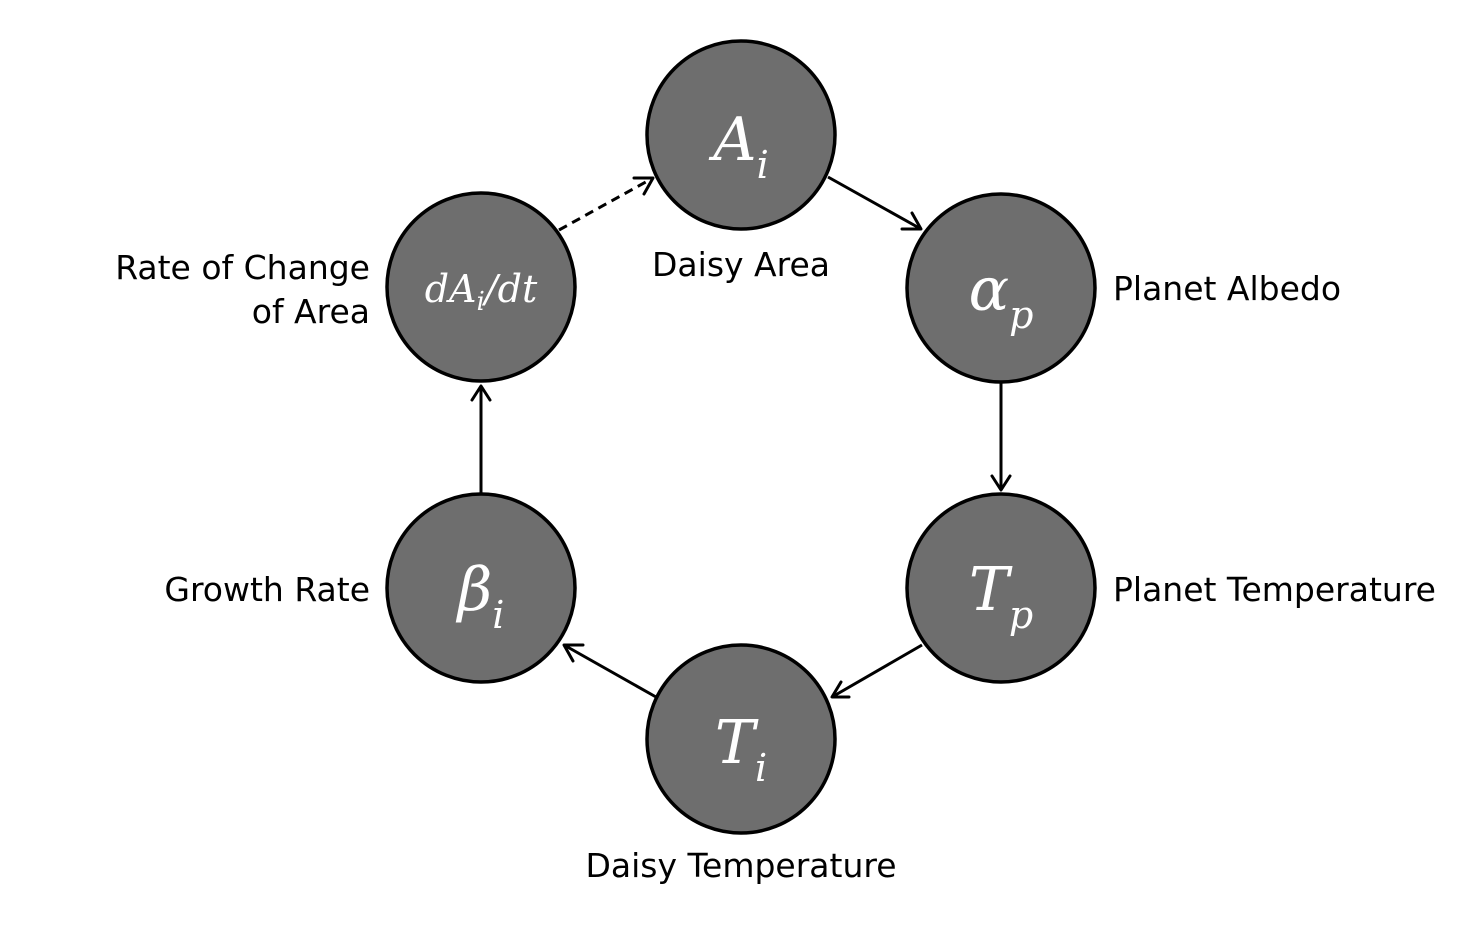  I want to click on edge-daisy-temperature-to-growth-rate, so click(609, 671).